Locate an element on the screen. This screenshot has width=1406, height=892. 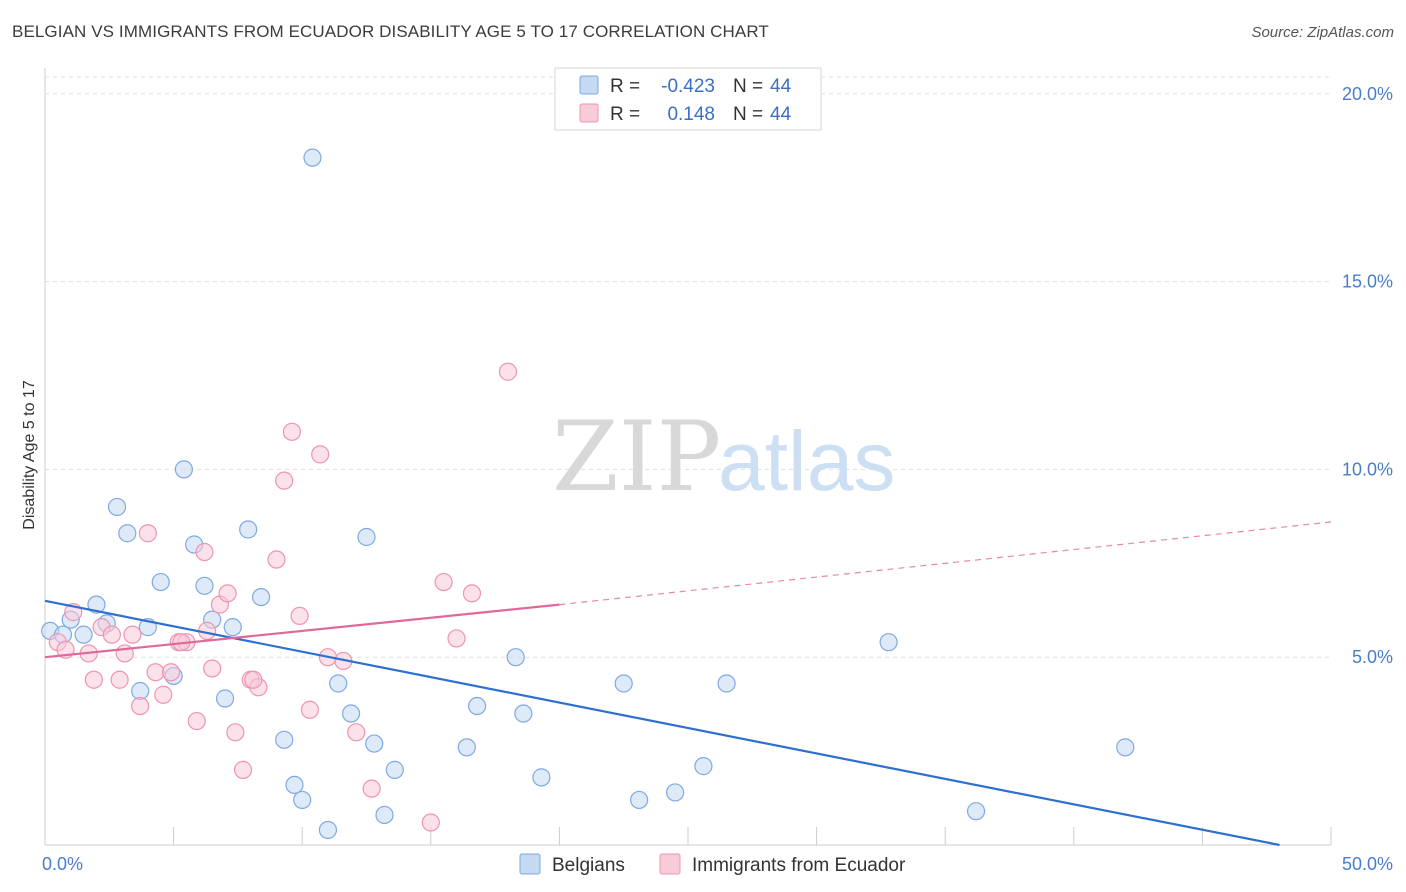
stats-swatch-ecuador is located at coordinates (589, 113).